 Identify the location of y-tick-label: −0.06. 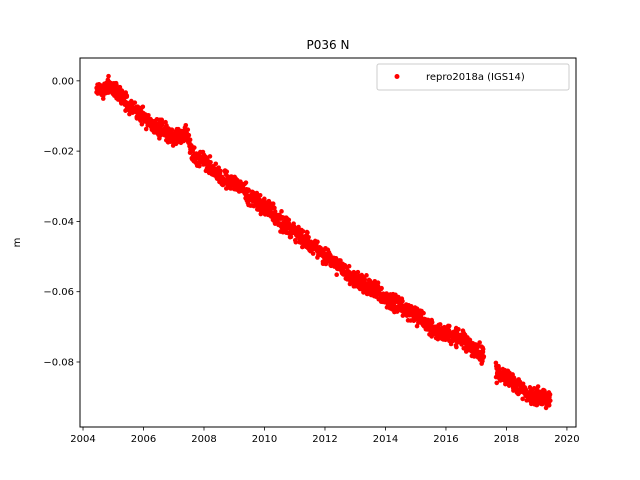
(58, 292).